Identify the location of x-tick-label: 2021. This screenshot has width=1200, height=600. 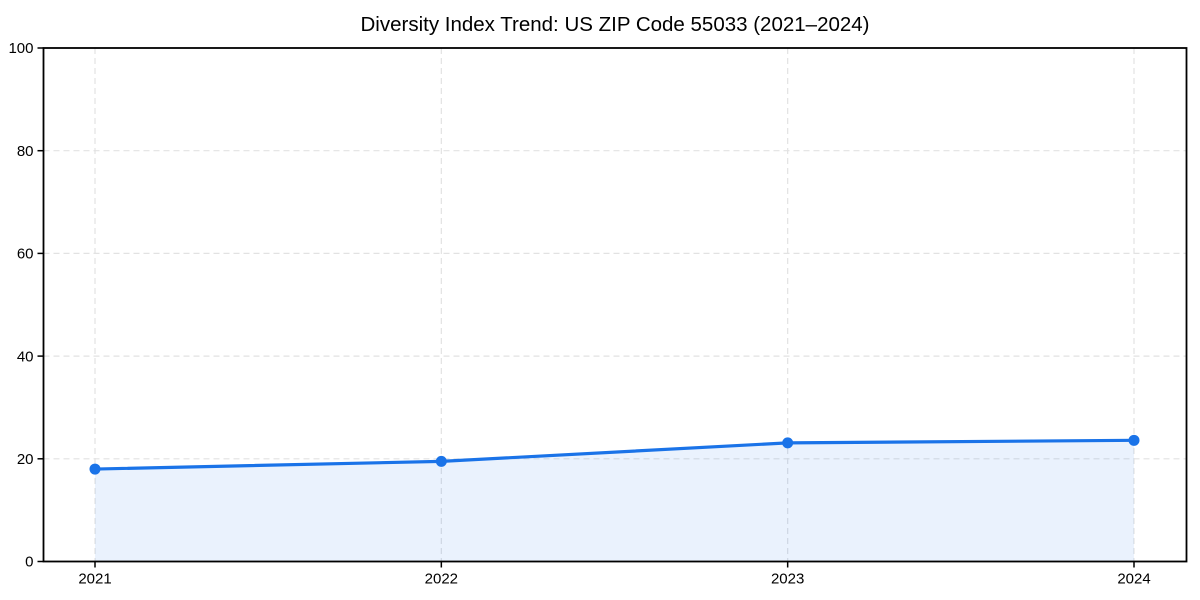
(94, 579).